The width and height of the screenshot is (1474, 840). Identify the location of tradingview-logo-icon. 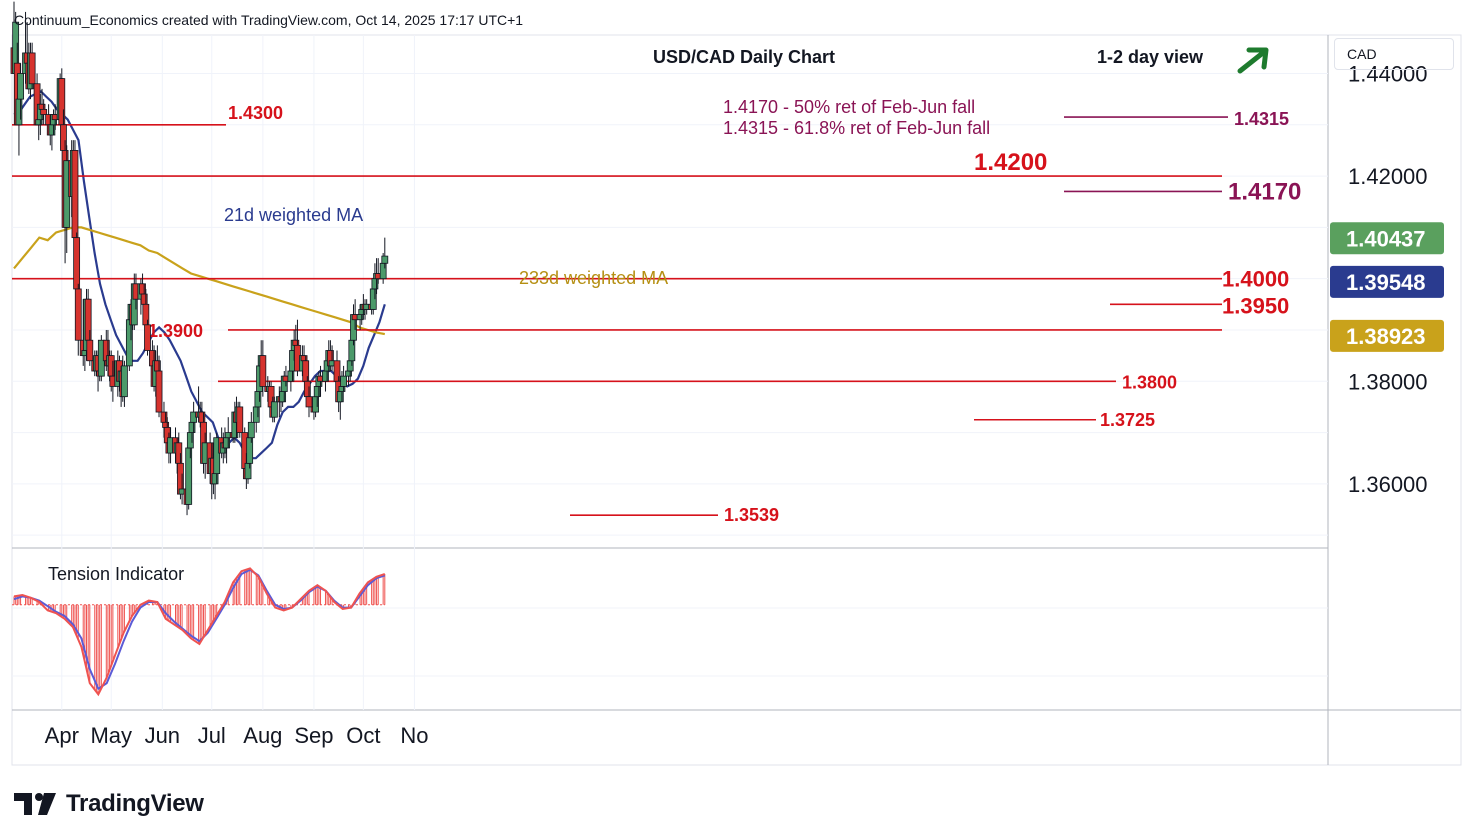
(35, 804).